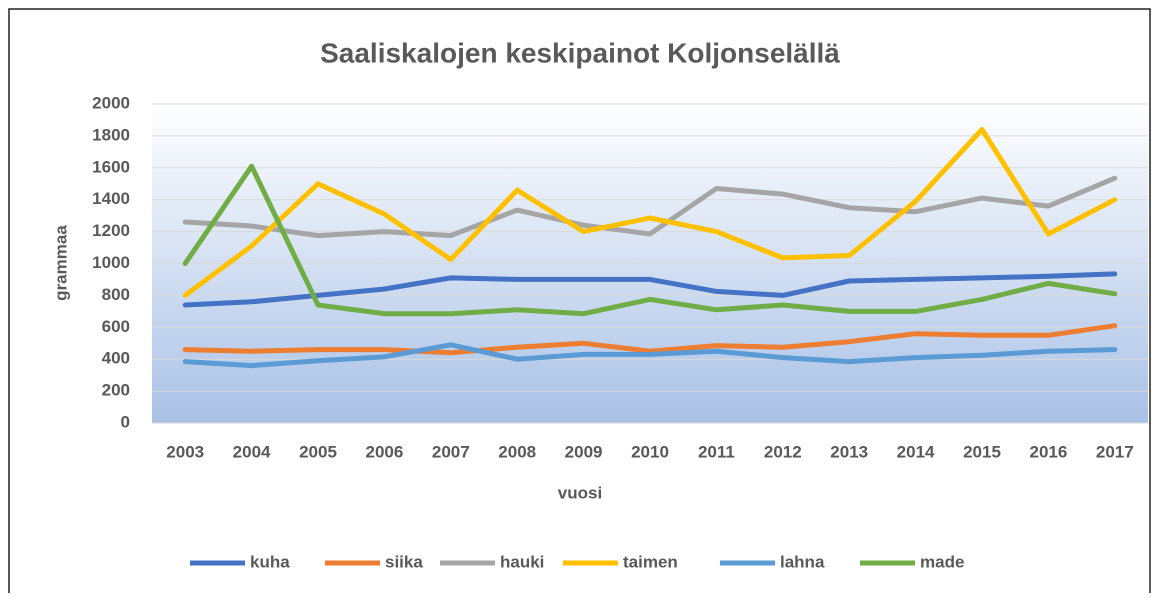 The width and height of the screenshot is (1160, 598). I want to click on legend-label: hauki, so click(522, 561).